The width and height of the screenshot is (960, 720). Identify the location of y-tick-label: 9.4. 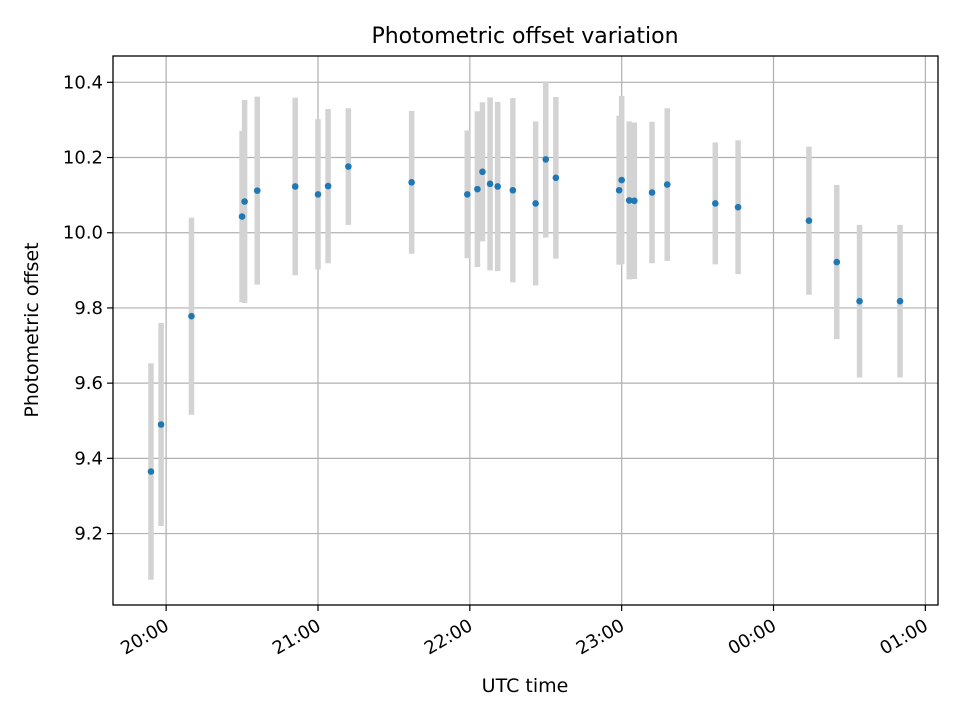
(88, 458).